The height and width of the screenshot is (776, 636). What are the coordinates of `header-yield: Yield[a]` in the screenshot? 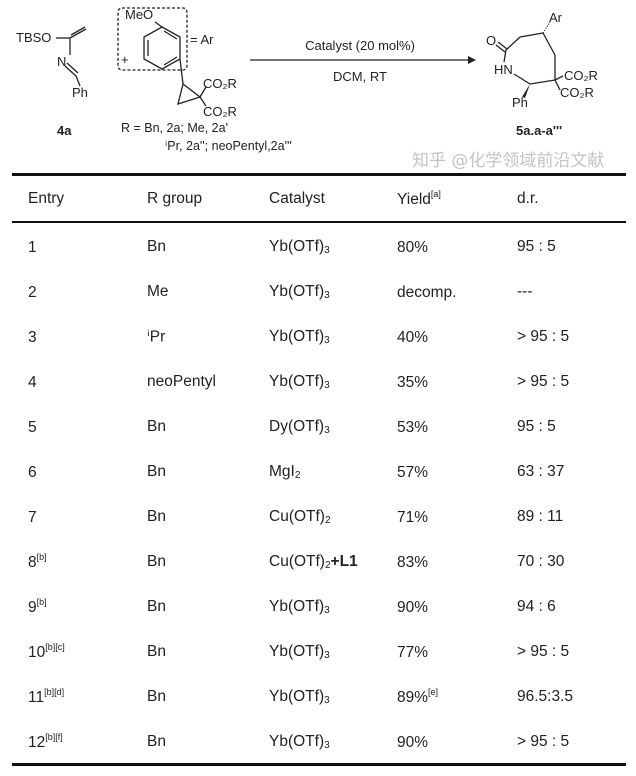 It's located at (419, 199).